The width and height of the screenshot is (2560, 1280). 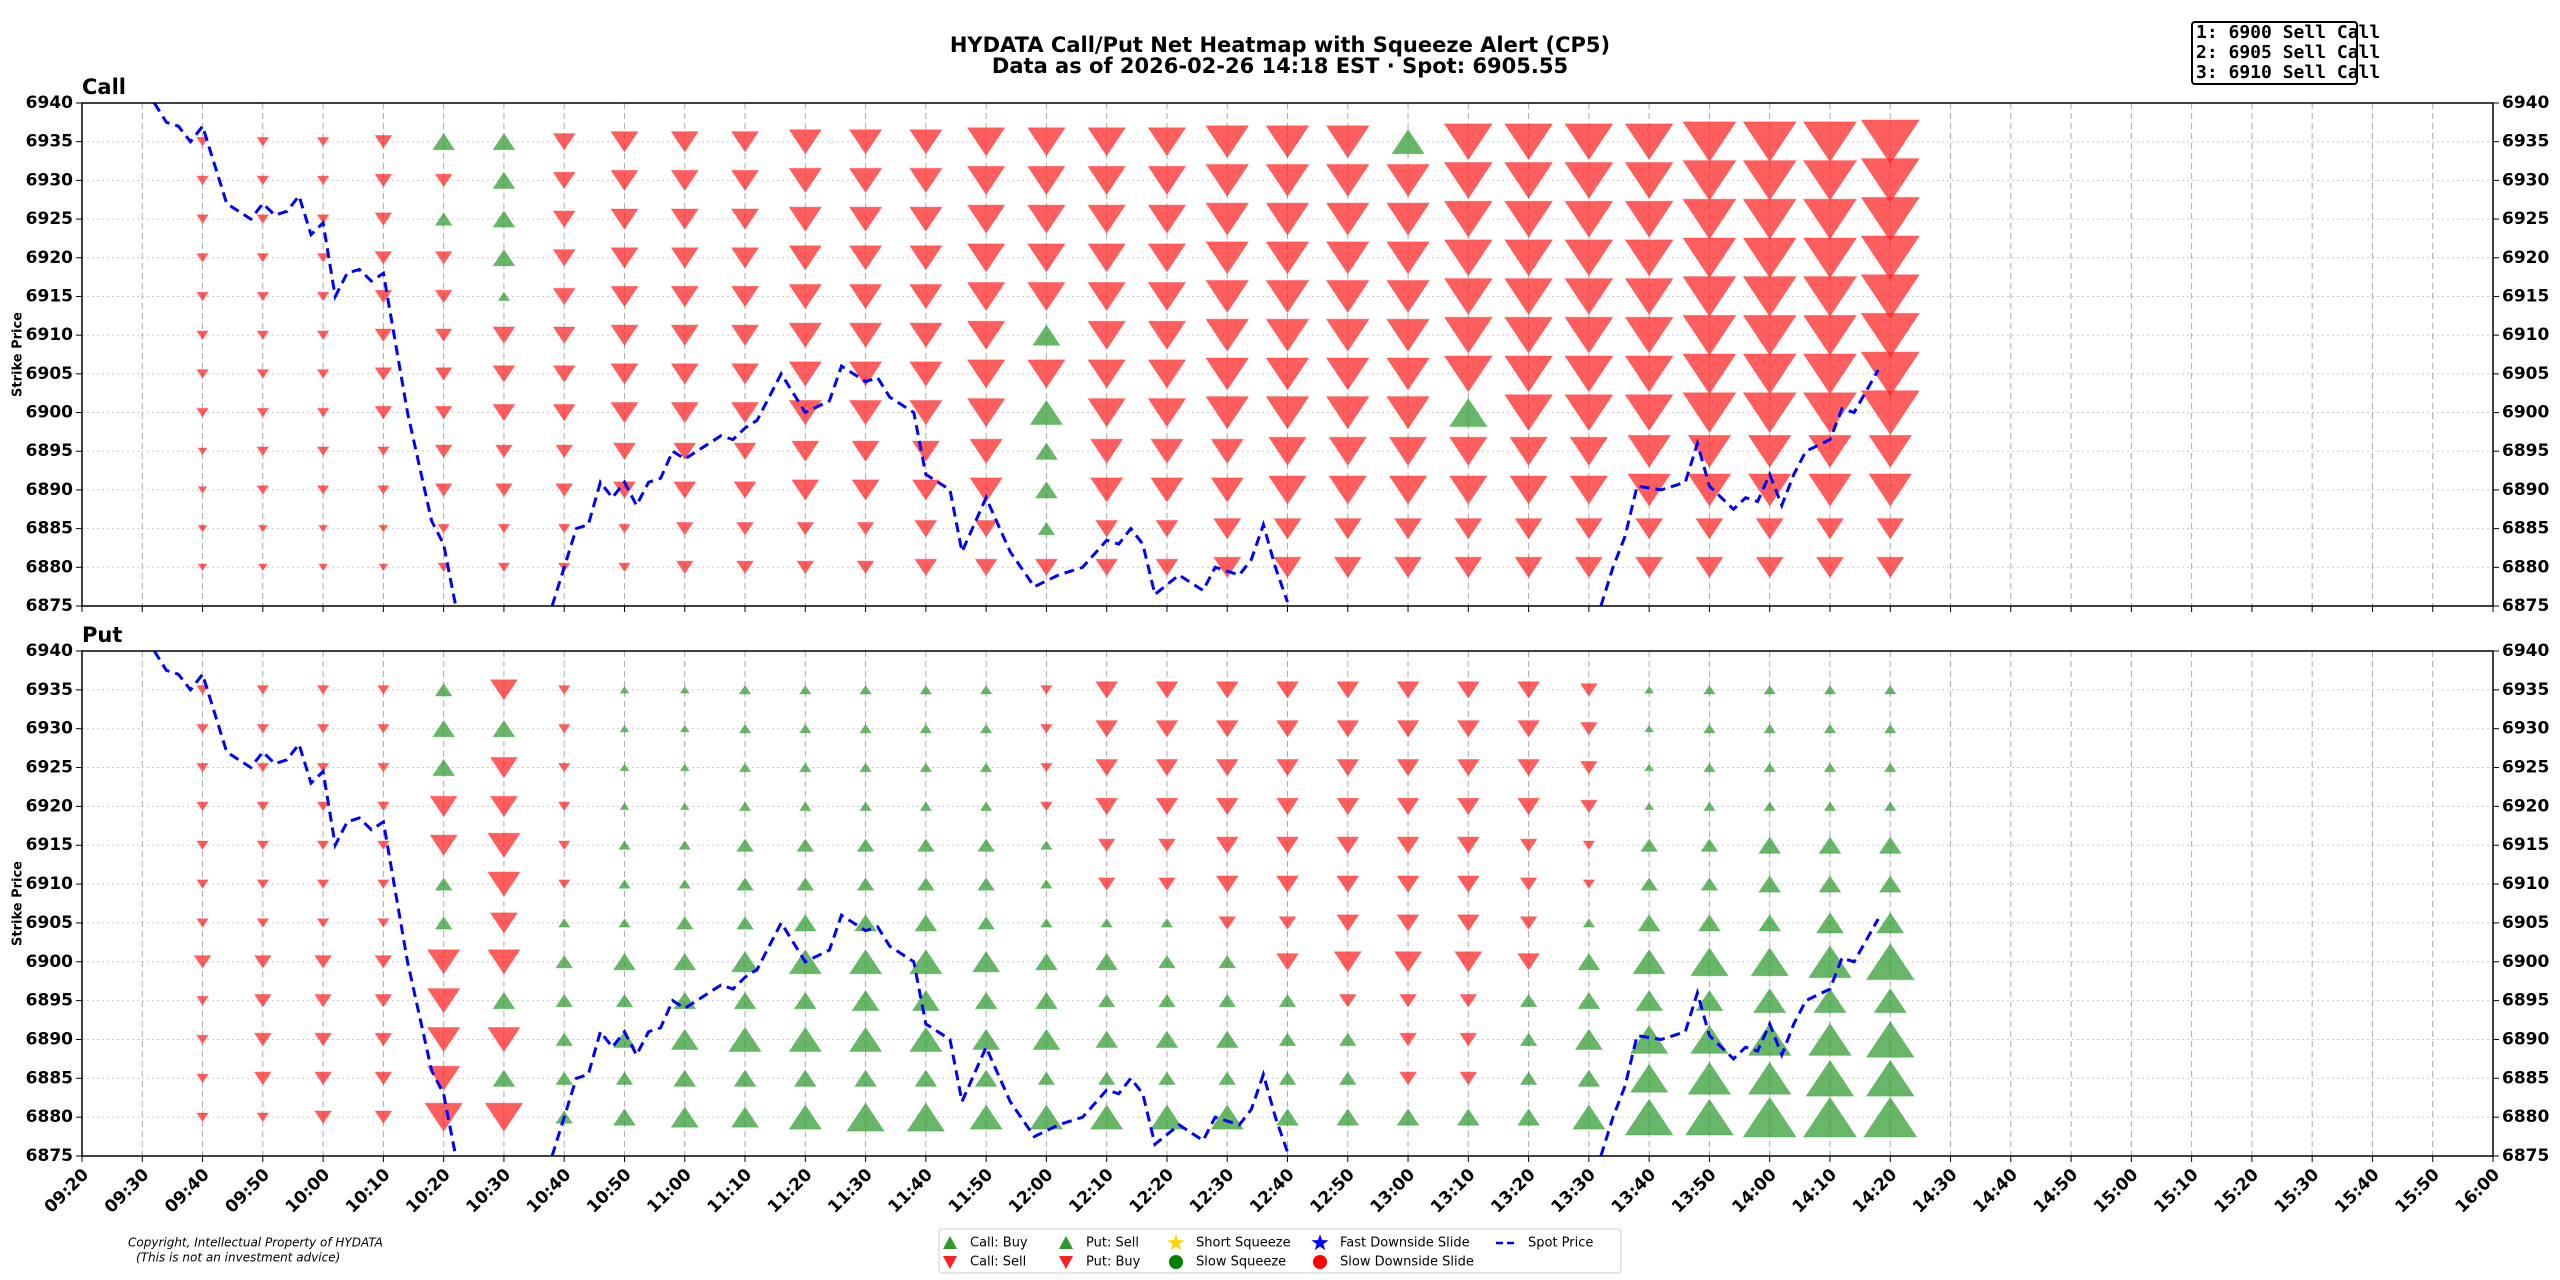 What do you see at coordinates (730, 1191) in the screenshot?
I see `x-tick-label: 11:10` at bounding box center [730, 1191].